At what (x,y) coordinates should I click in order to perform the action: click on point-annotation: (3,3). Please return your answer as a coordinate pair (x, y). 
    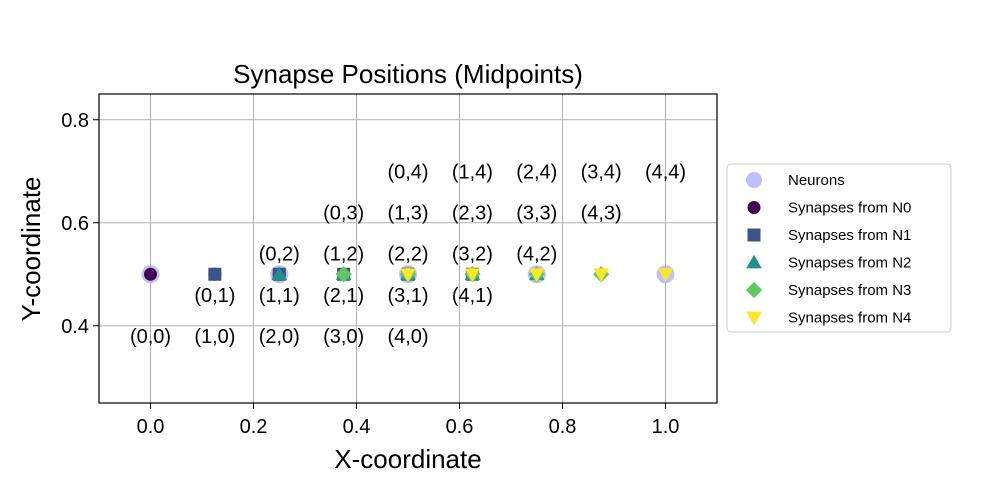
    Looking at the image, I should click on (536, 213).